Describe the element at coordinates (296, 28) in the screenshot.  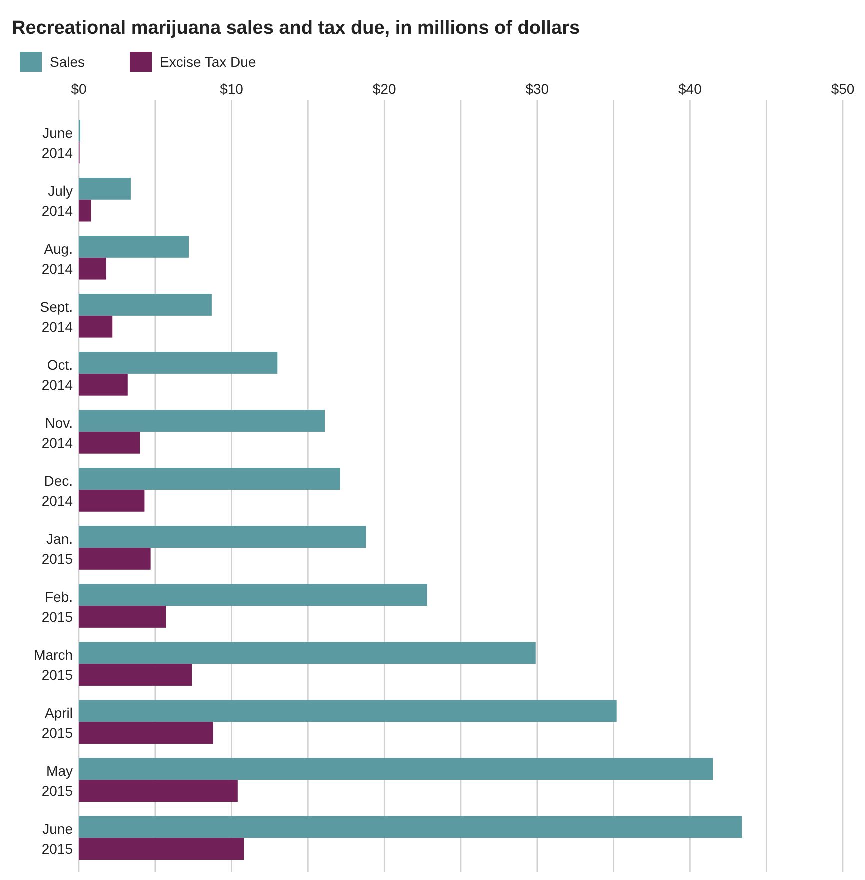
I see `chart-title: Recreational marijuana sales and tax due, in millions of dollars` at that location.